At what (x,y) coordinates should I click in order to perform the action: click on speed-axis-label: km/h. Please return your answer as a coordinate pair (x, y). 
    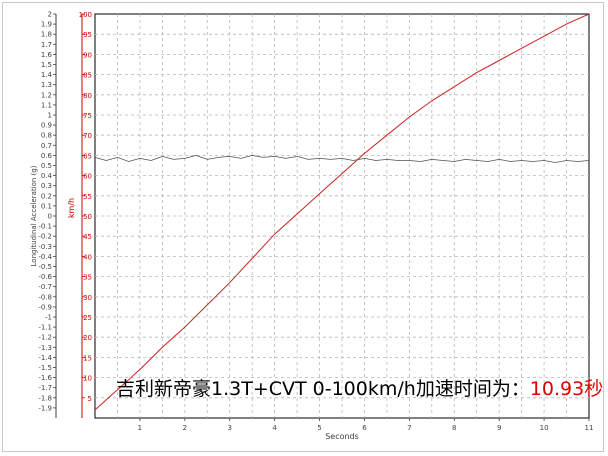
    Looking at the image, I should click on (71, 208).